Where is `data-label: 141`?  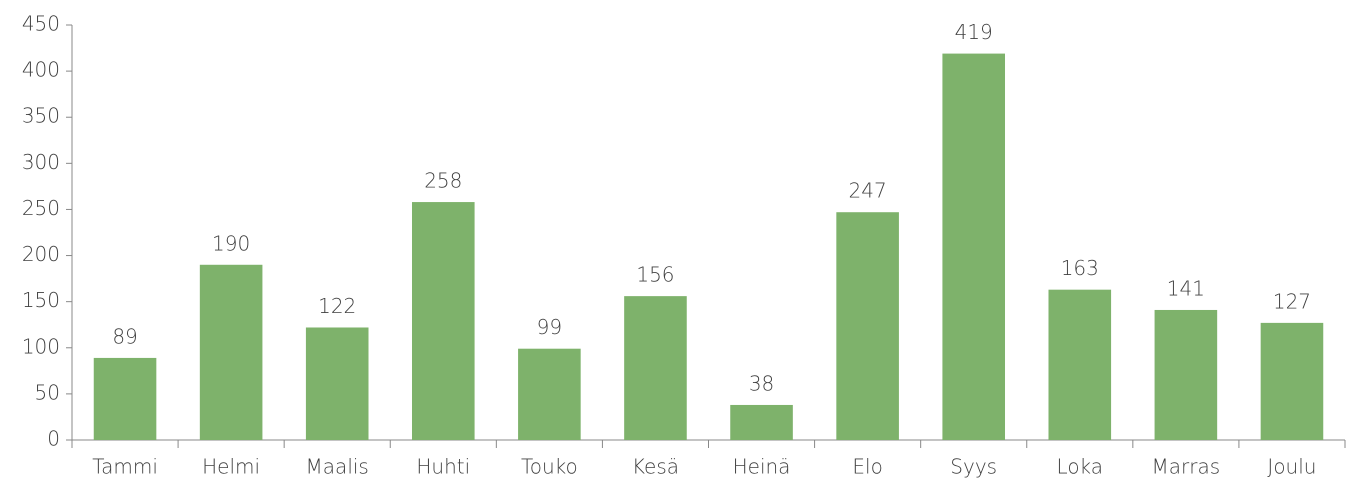
data-label: 141 is located at coordinates (1186, 288).